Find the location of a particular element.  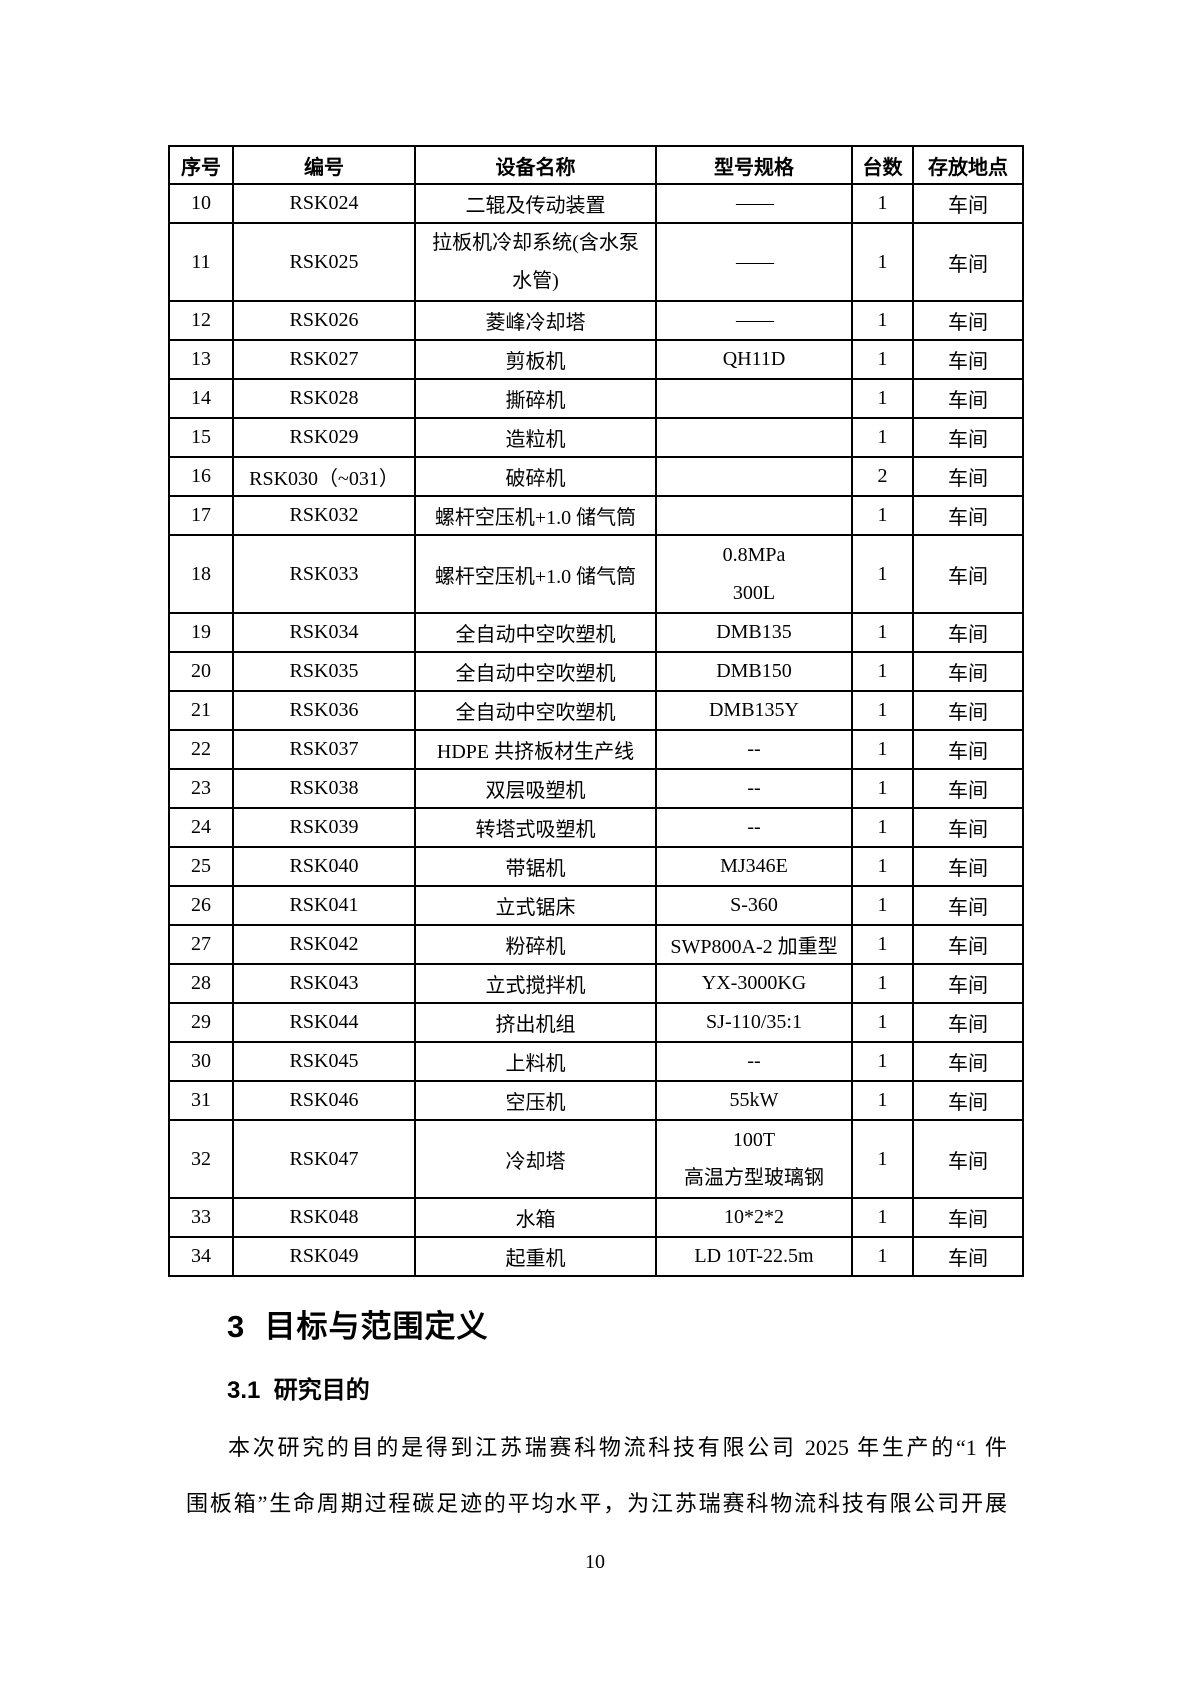

cell-name: 撕碎机 is located at coordinates (535, 398).